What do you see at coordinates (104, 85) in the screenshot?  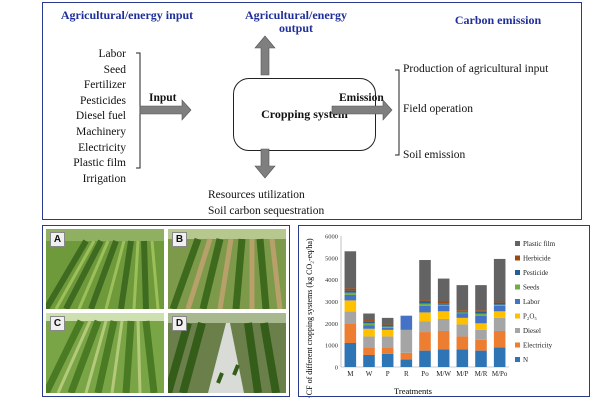 I see `input-item-fertilizer: Fertilizer` at bounding box center [104, 85].